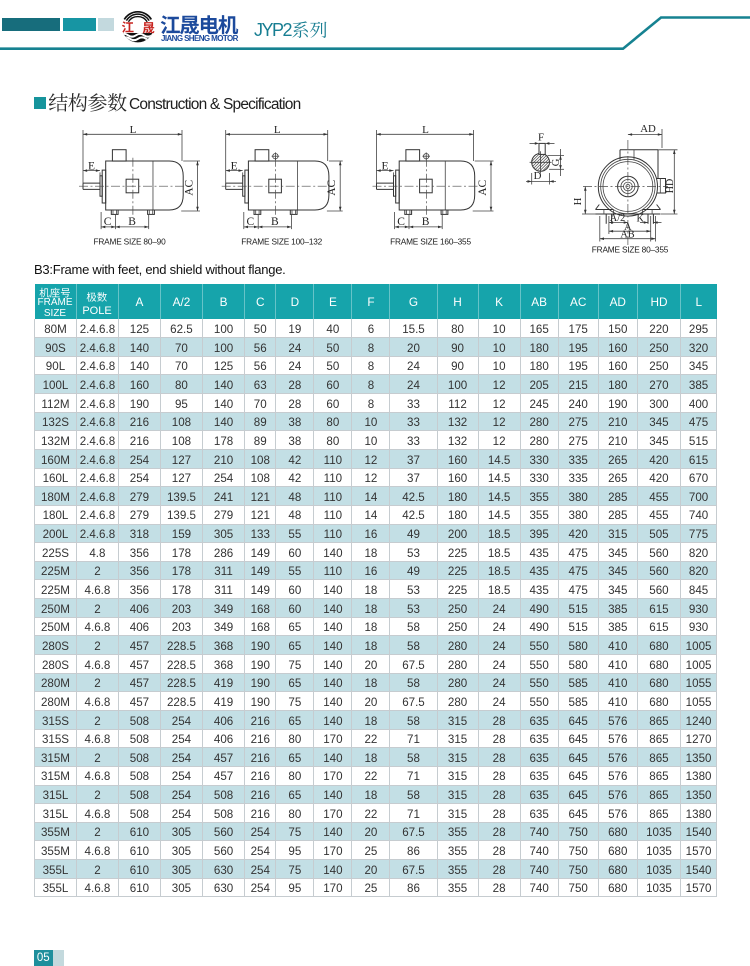 The width and height of the screenshot is (750, 966). Describe the element at coordinates (538, 176) in the screenshot. I see `svg-text: D` at that location.